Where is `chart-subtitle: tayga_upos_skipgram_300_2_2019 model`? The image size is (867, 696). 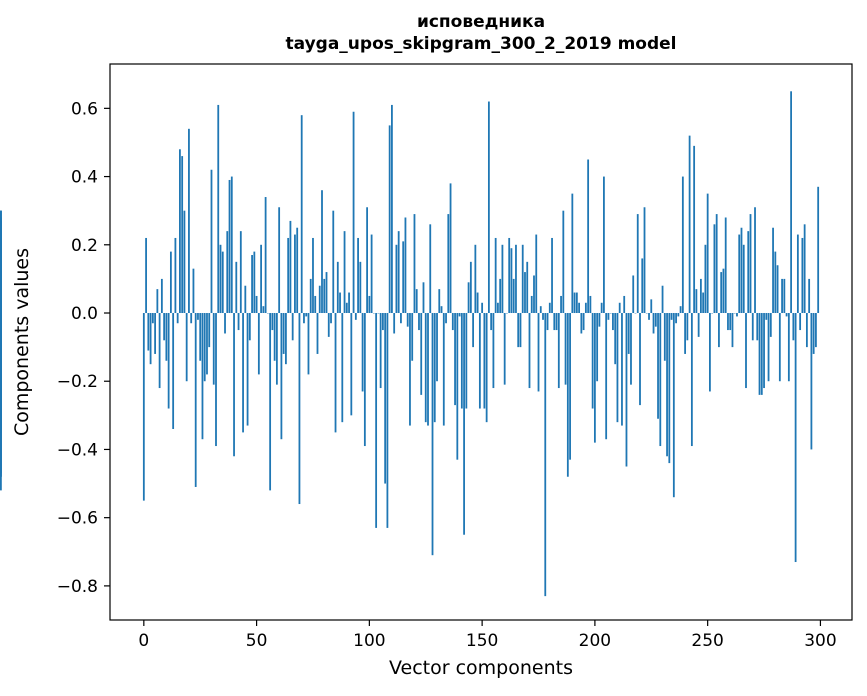 chart-subtitle: tayga_upos_skipgram_300_2_2019 model is located at coordinates (481, 44).